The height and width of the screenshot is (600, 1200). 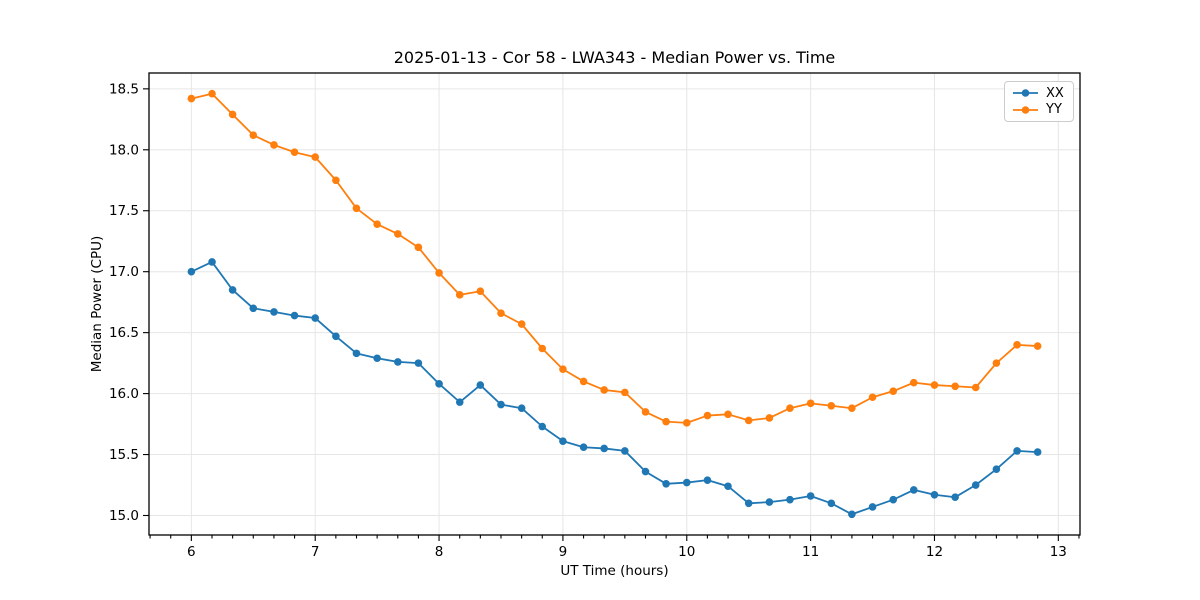 I want to click on y-tick-label: 16.0, so click(x=124, y=394).